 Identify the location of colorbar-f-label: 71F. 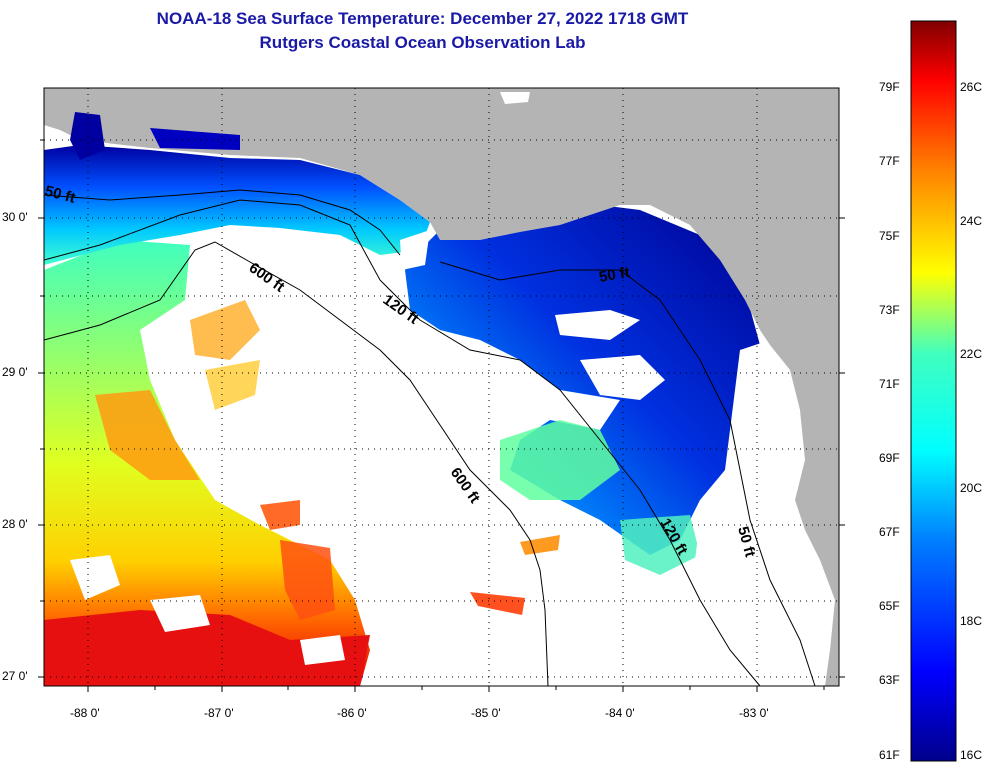
(889, 384).